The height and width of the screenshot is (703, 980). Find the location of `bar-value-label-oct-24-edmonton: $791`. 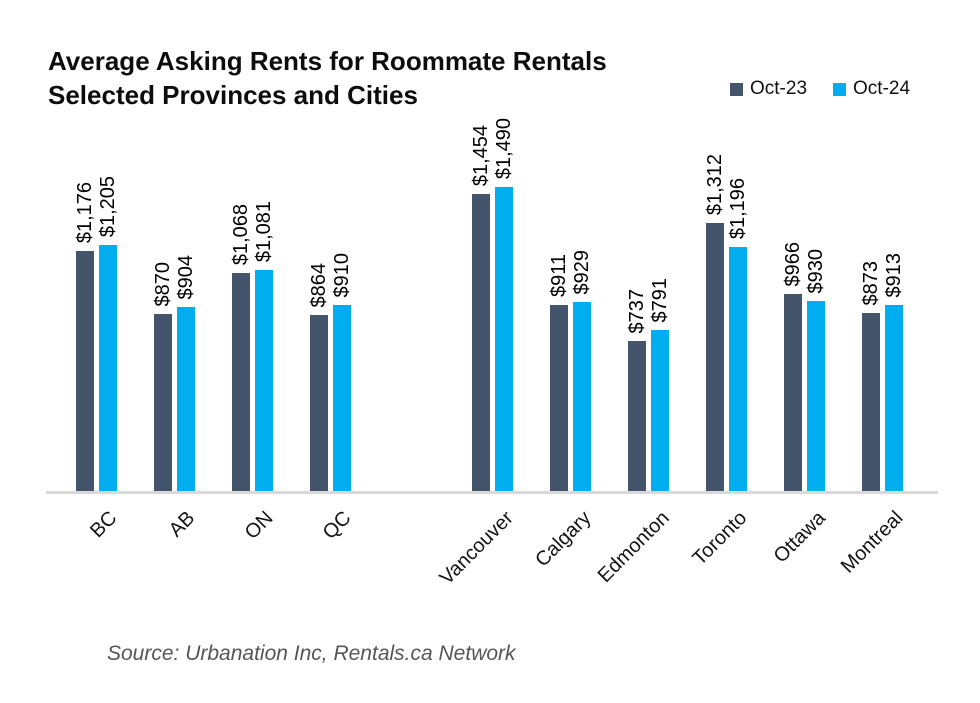

bar-value-label-oct-24-edmonton: $791 is located at coordinates (659, 300).